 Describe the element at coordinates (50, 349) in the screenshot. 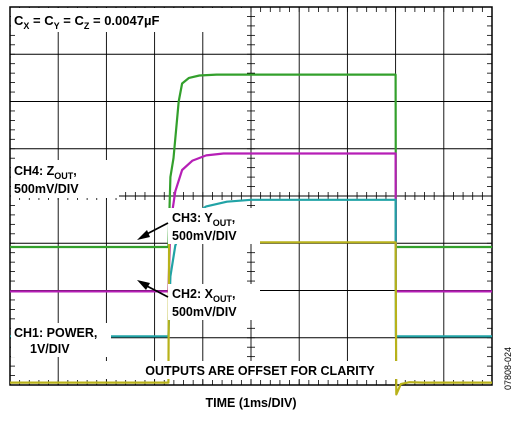

I see `ch1-scale-label: 1V/DIV` at that location.